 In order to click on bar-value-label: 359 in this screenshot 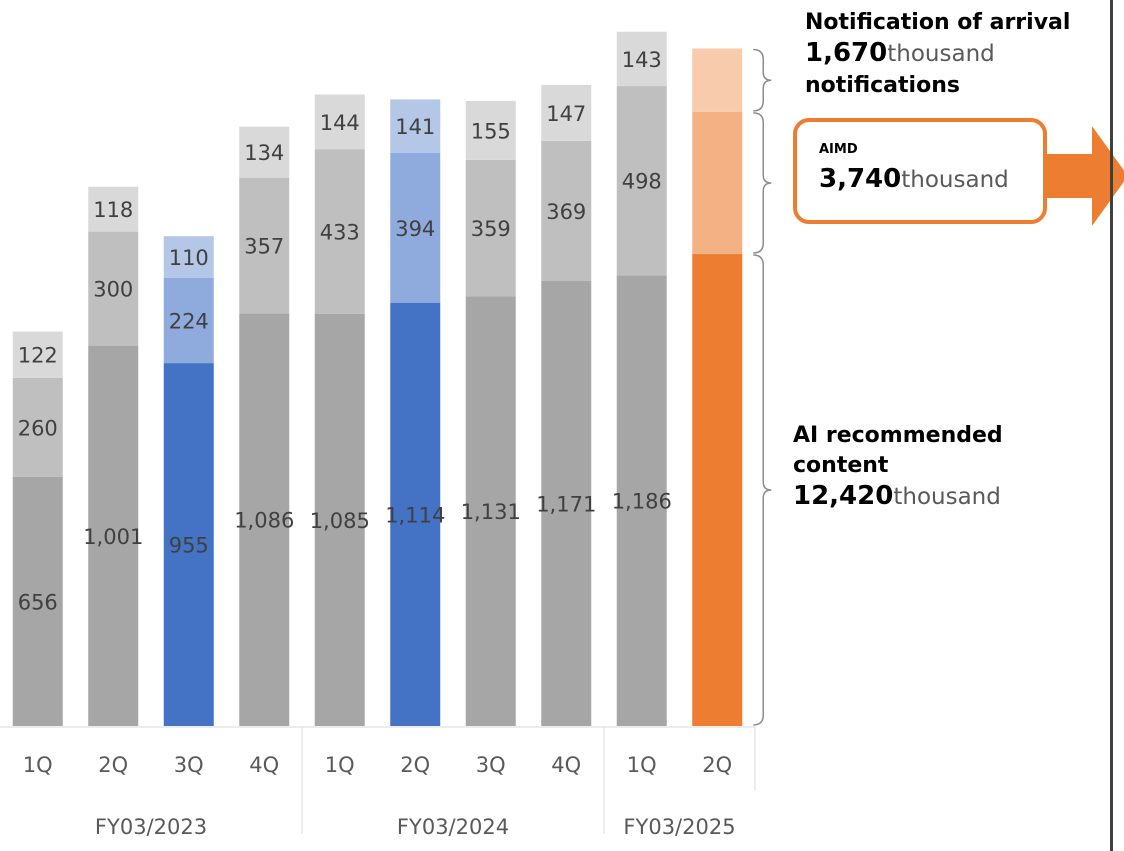, I will do `click(491, 229)`.